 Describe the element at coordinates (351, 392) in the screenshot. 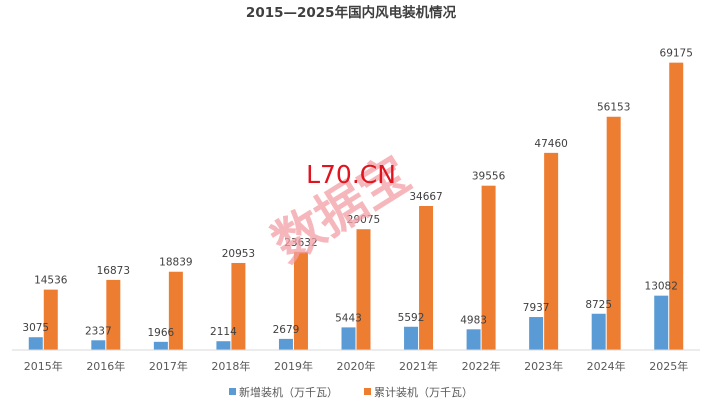

I see `legend: 新增装机（万千瓦） 累计装机（万千瓦）` at that location.